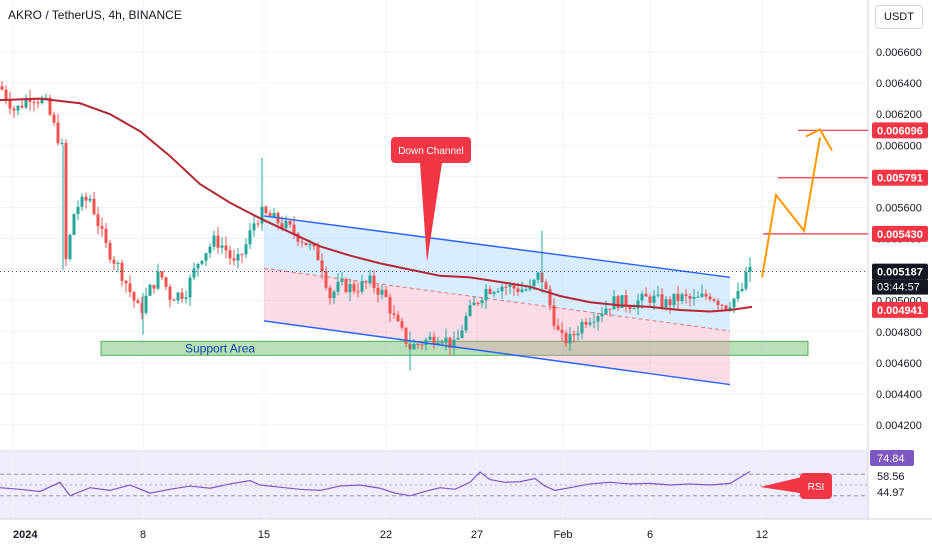 Image resolution: width=932 pixels, height=550 pixels. I want to click on down-channel-box, so click(431, 150).